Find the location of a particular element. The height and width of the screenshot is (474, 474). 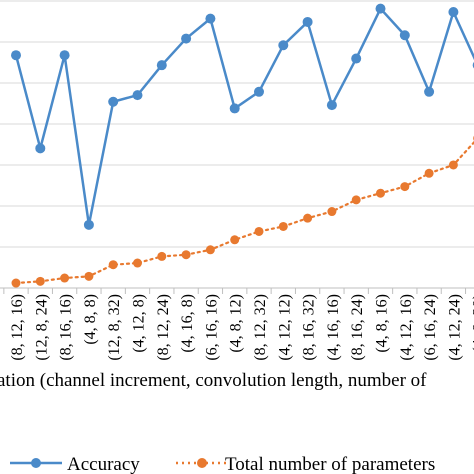

x-tick-label: (4, 12, 12) is located at coordinates (284, 327).